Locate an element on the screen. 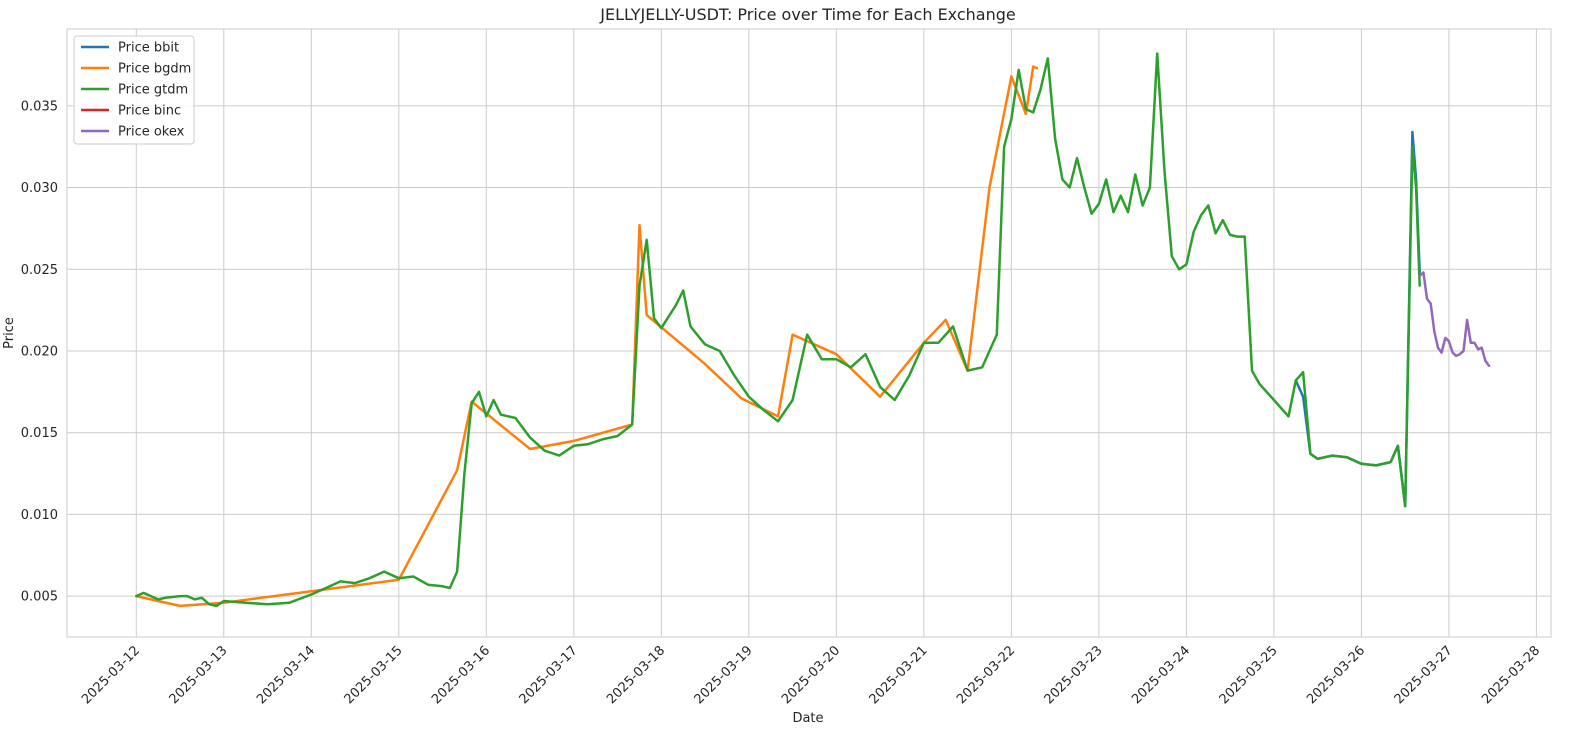 This screenshot has height=730, width=1579. legend-box is located at coordinates (134, 90).